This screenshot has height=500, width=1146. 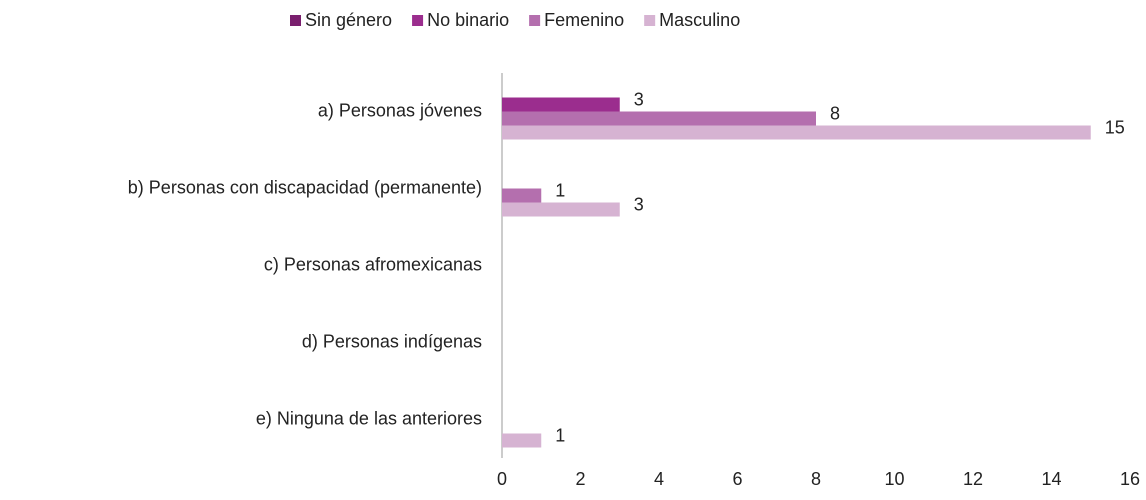 What do you see at coordinates (584, 20) in the screenshot?
I see `legend-label: Femenino` at bounding box center [584, 20].